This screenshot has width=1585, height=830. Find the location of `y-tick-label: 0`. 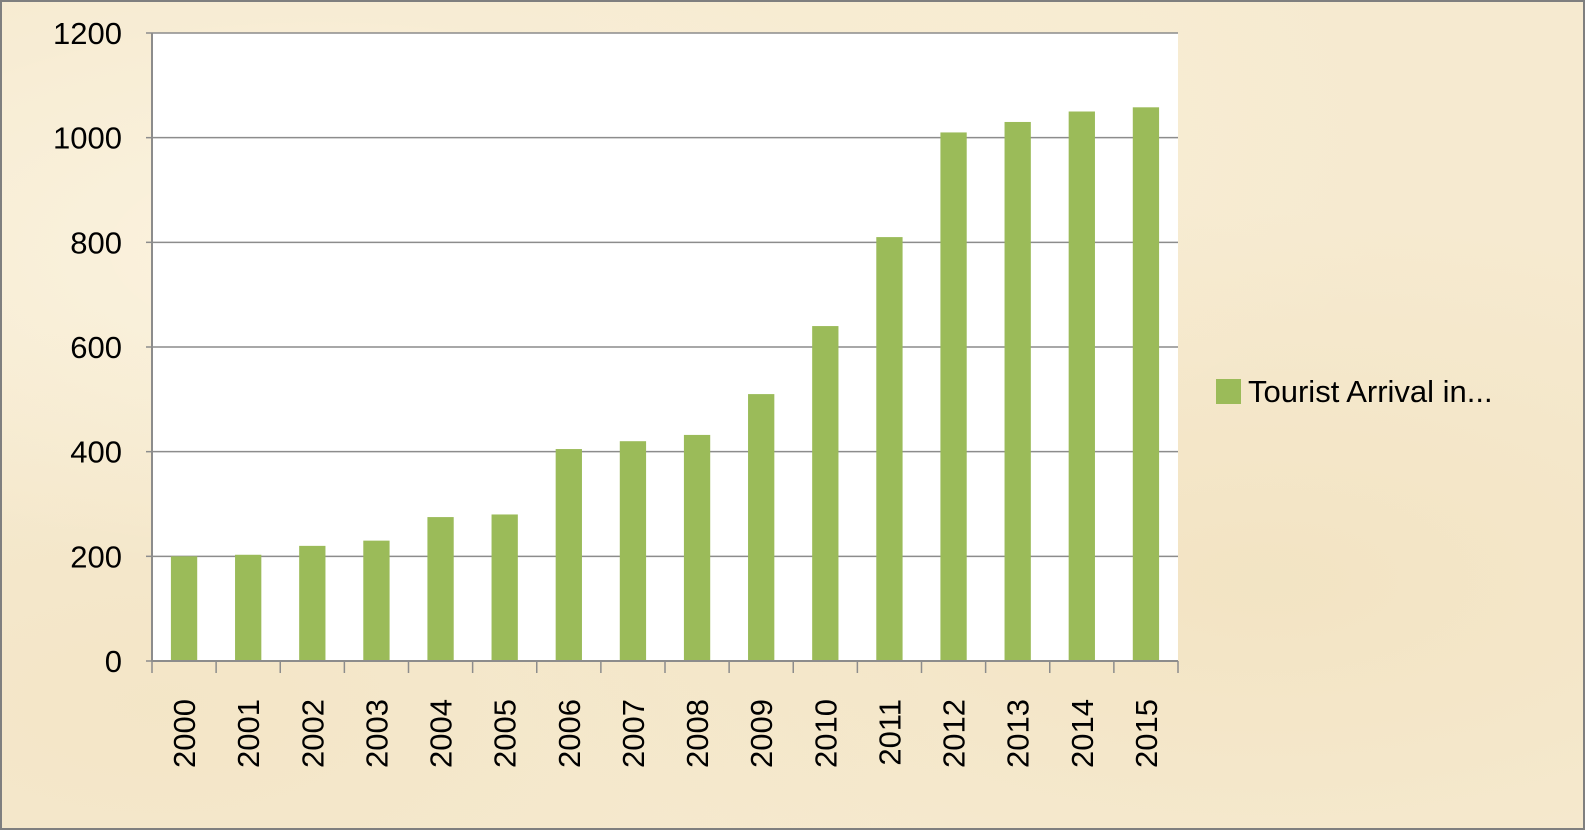

y-tick-label: 0 is located at coordinates (113, 661).